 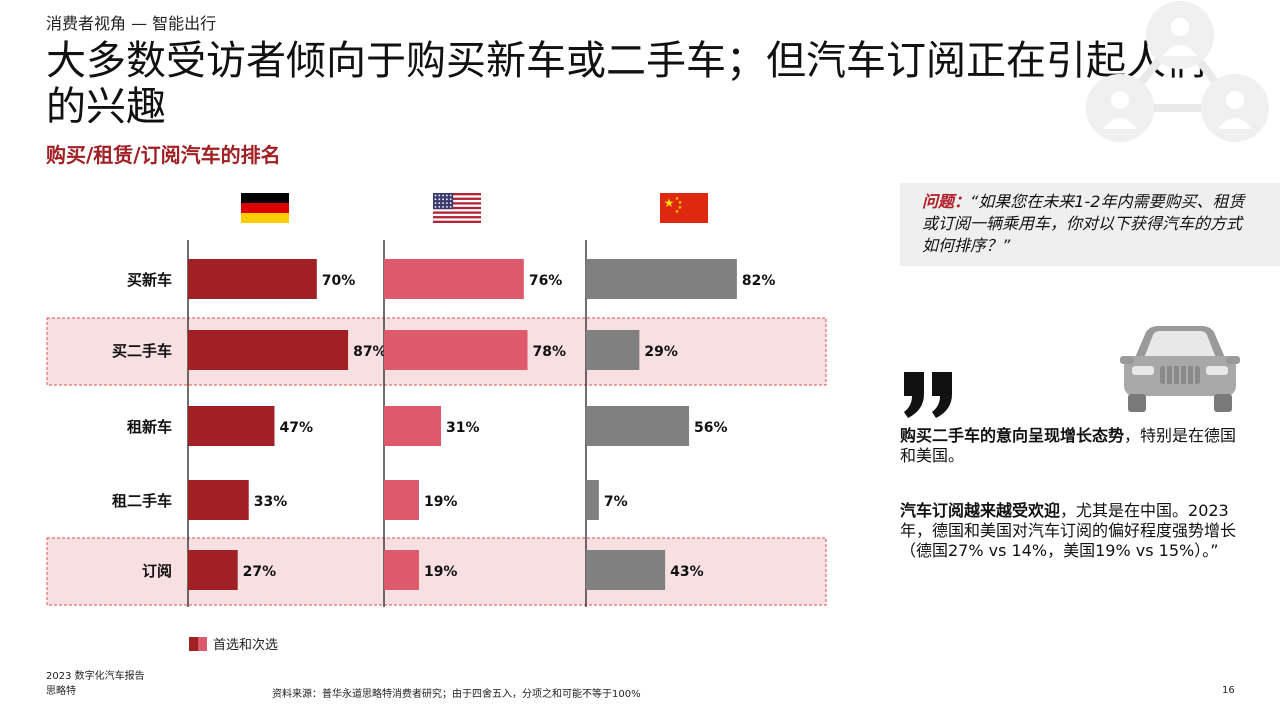 I want to click on network-people-icon, so click(x=1177, y=71).